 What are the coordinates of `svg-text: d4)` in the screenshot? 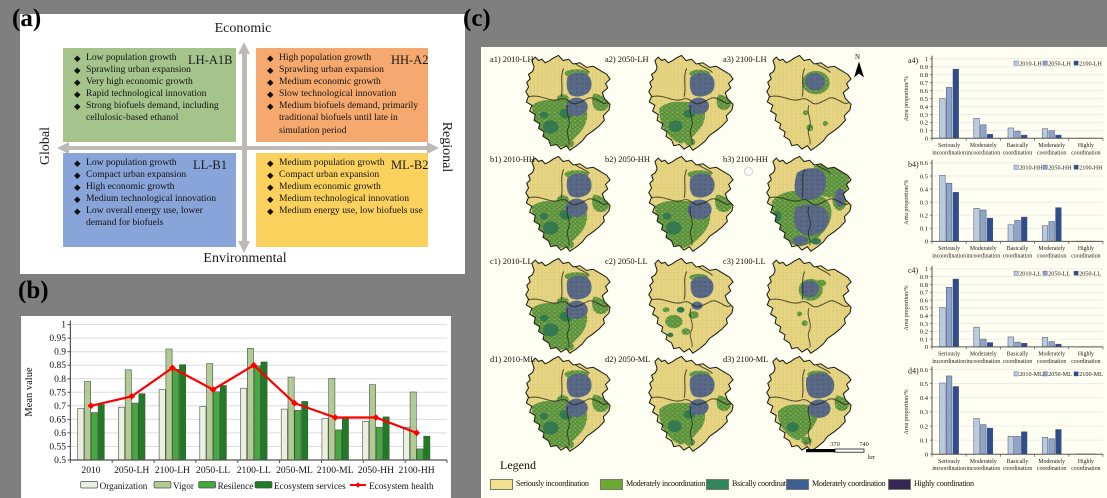 It's located at (913, 371).